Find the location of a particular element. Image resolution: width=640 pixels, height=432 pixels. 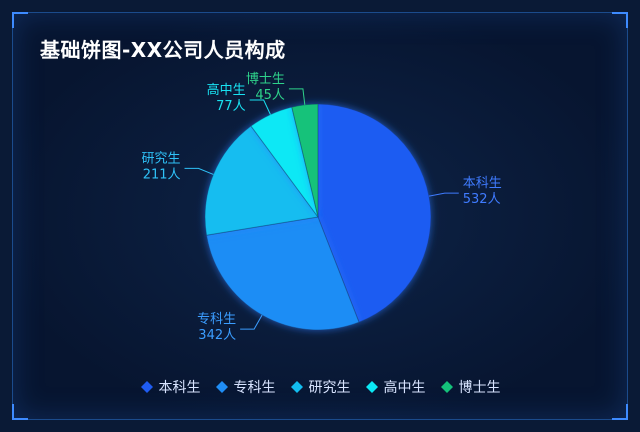

legend-item: 高中生 is located at coordinates (395, 387).